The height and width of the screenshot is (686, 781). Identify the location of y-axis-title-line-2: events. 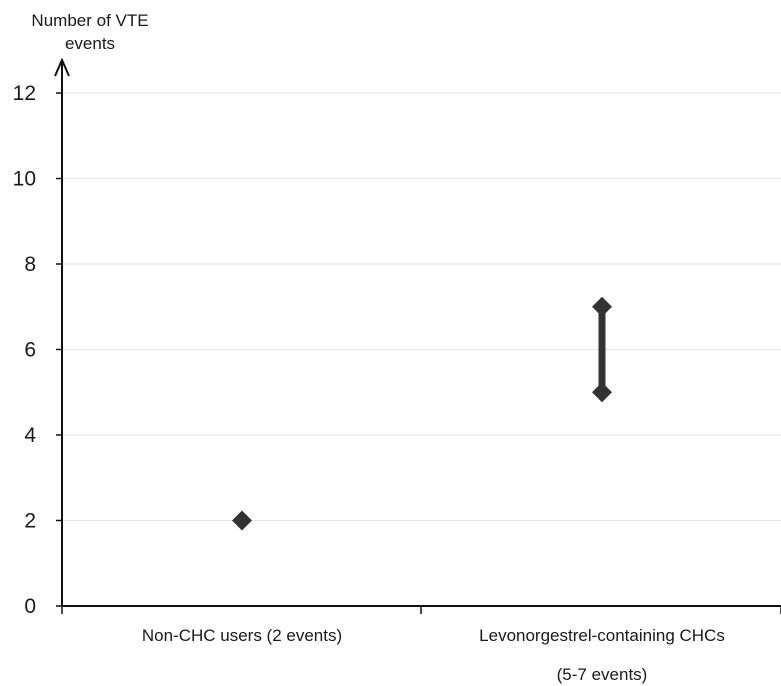
(90, 43).